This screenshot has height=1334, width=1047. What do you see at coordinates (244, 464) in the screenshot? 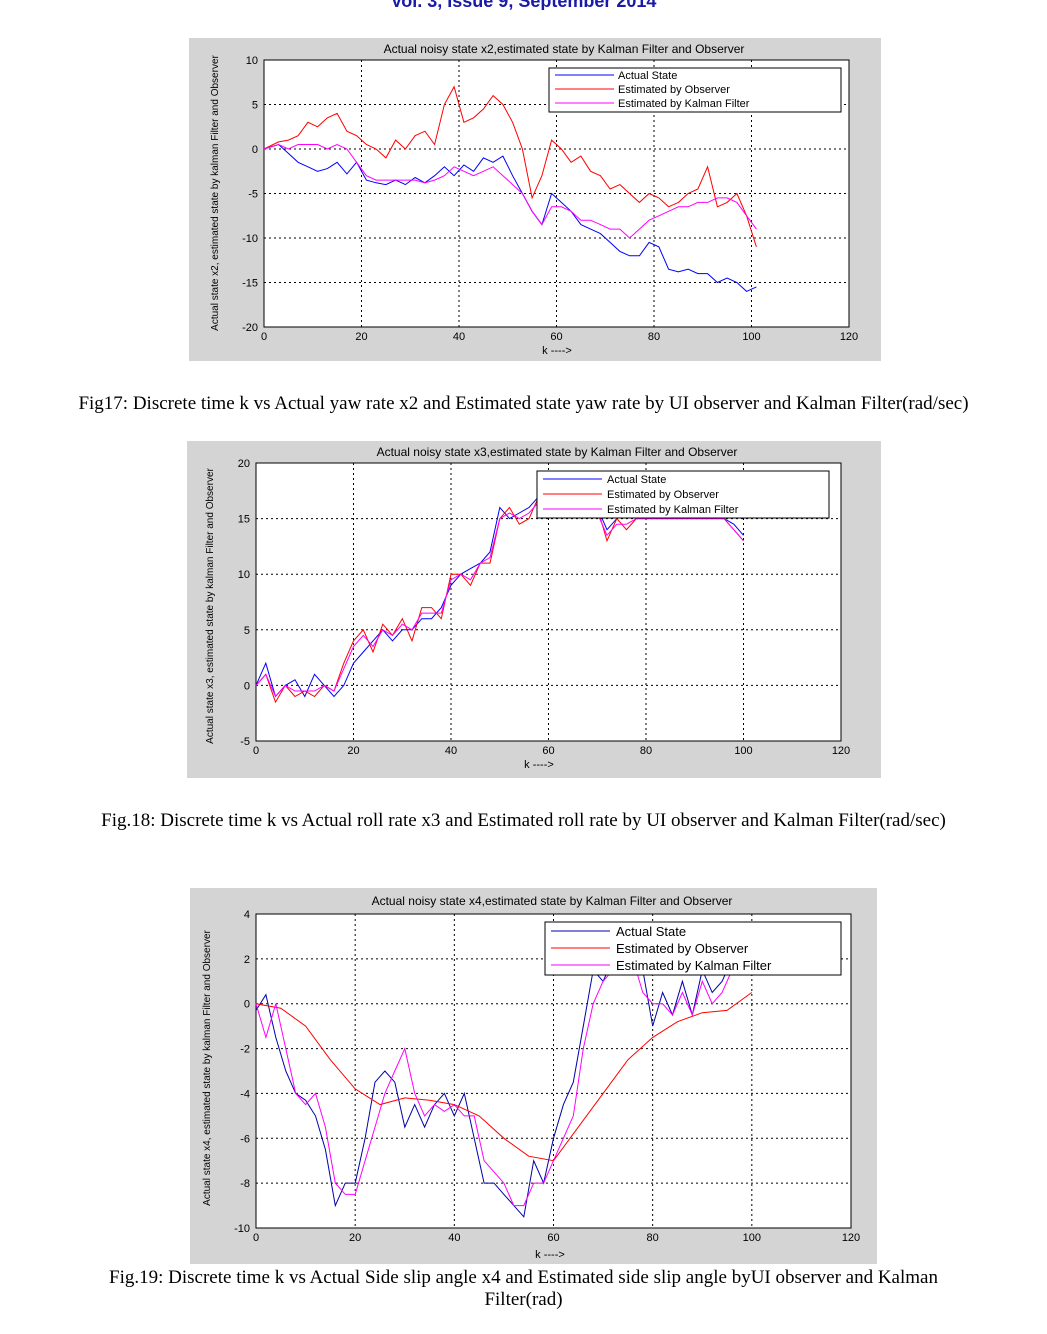
I see `figure-18-y-tick-label: 20` at bounding box center [244, 464].